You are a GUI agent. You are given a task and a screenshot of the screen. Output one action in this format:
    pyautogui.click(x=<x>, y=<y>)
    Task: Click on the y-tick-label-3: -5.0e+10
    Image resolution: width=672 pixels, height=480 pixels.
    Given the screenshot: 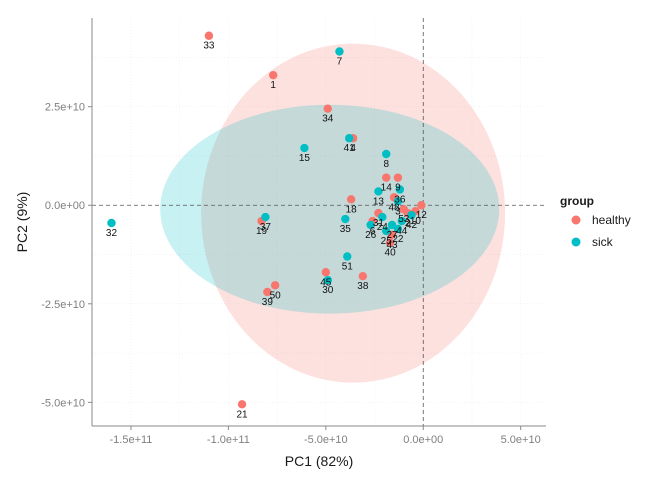 What is the action you would take?
    pyautogui.click(x=63, y=403)
    